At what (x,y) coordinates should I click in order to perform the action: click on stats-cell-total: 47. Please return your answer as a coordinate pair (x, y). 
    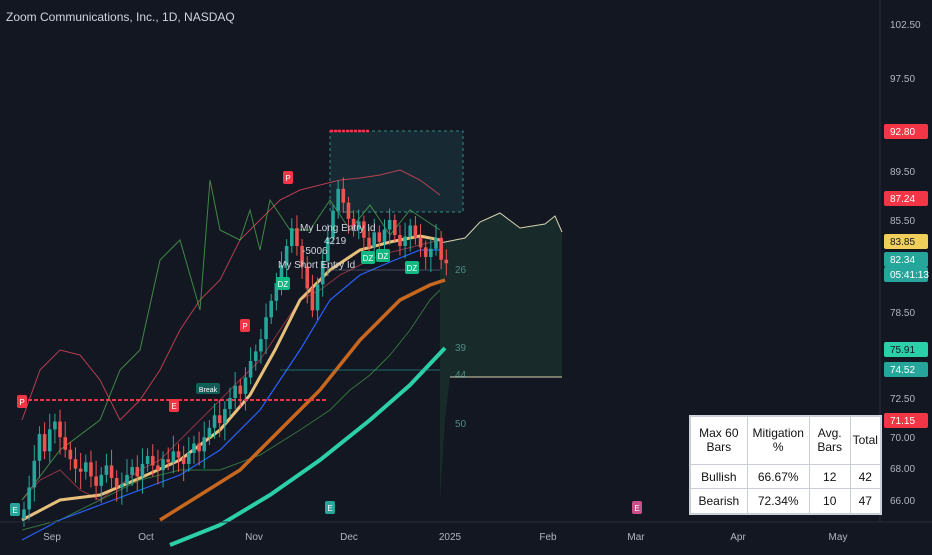
    Looking at the image, I should click on (865, 501).